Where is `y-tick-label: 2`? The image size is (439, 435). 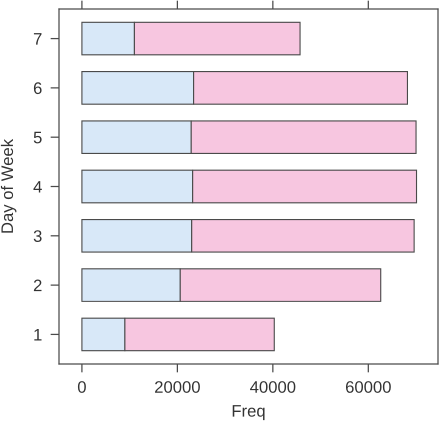
y-tick-label: 2 is located at coordinates (38, 286).